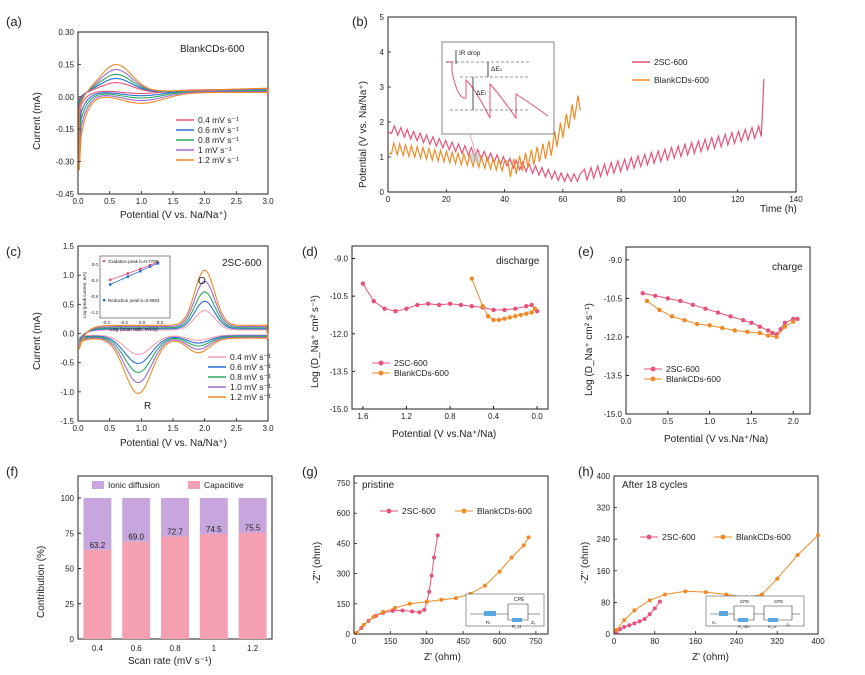 The height and width of the screenshot is (675, 865). Describe the element at coordinates (344, 543) in the screenshot. I see `panel-g-ytick-label-3: 450` at that location.